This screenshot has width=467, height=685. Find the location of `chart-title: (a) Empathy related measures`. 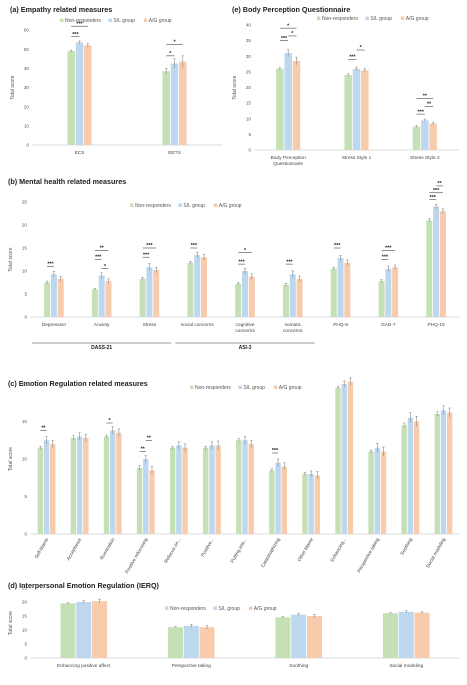

chart-title: (a) Empathy related measures is located at coordinates (61, 9).